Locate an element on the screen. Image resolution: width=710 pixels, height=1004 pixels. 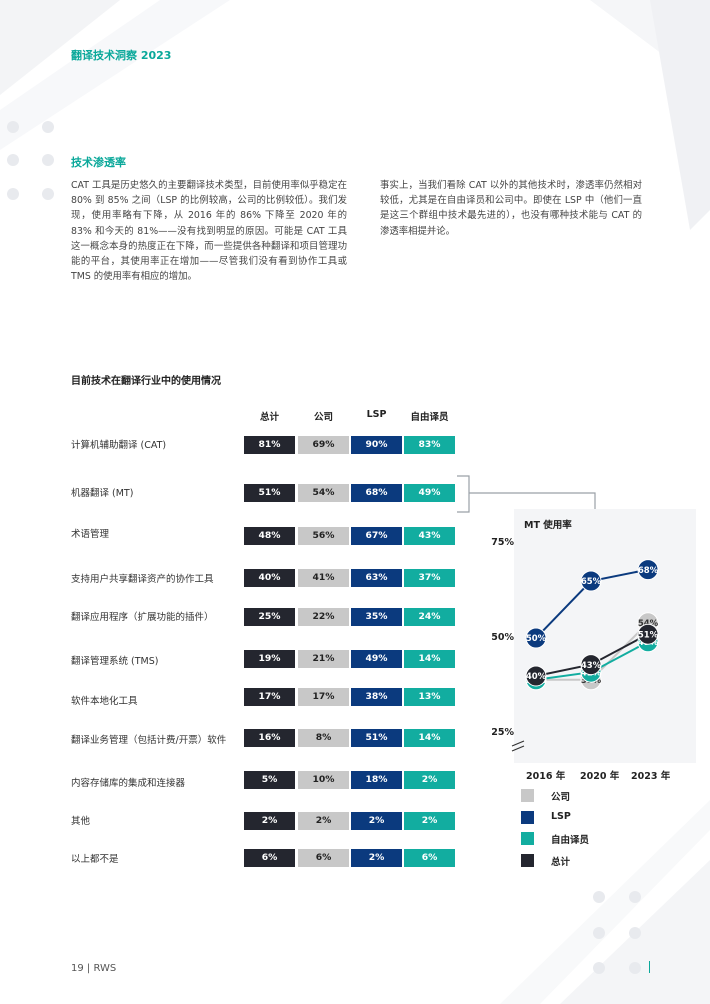
cell-total: 51% is located at coordinates (269, 493).